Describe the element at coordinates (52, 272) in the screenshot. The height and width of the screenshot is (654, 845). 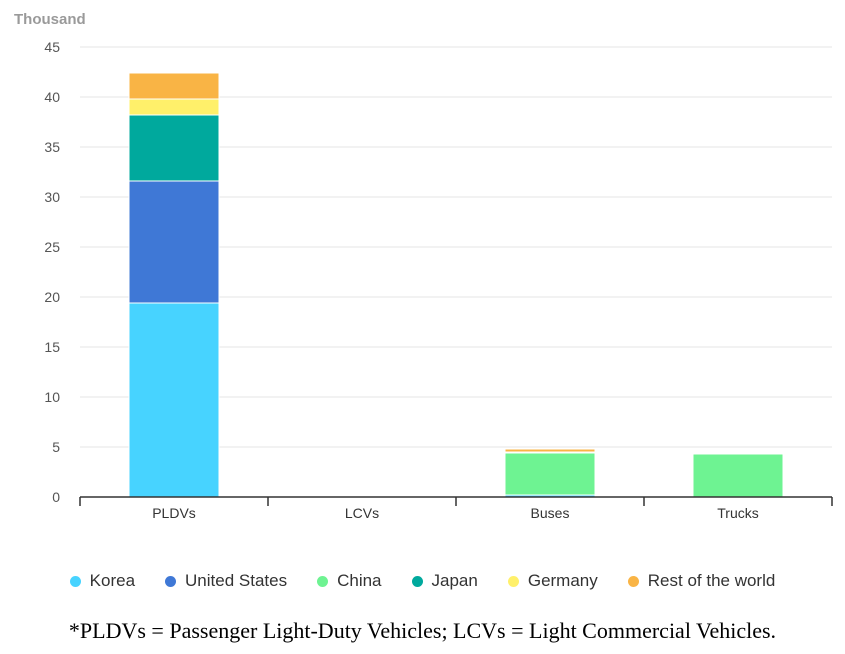
I see `y-axis-ticks: 0 5 10 15 20 25 30 35 40 45` at that location.